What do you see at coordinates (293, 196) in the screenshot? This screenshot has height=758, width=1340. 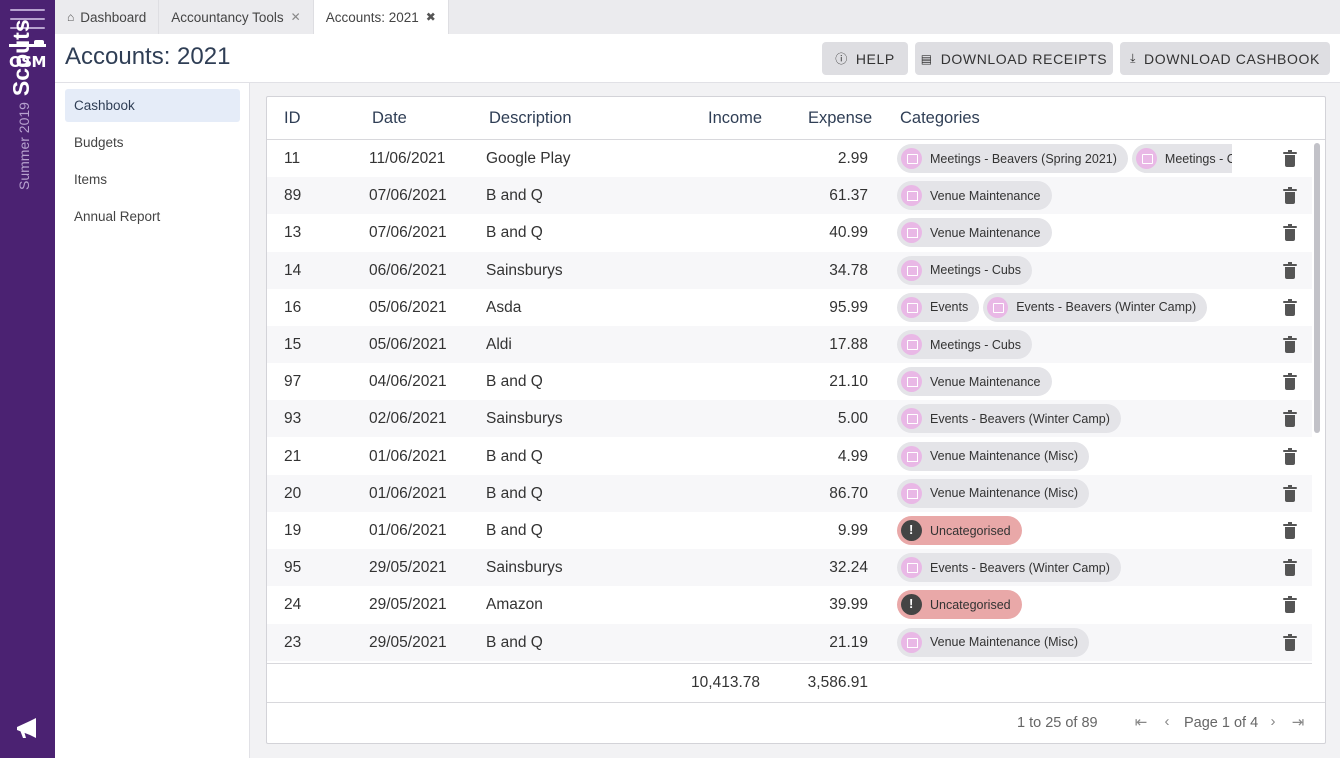 I see `row-id: 89` at bounding box center [293, 196].